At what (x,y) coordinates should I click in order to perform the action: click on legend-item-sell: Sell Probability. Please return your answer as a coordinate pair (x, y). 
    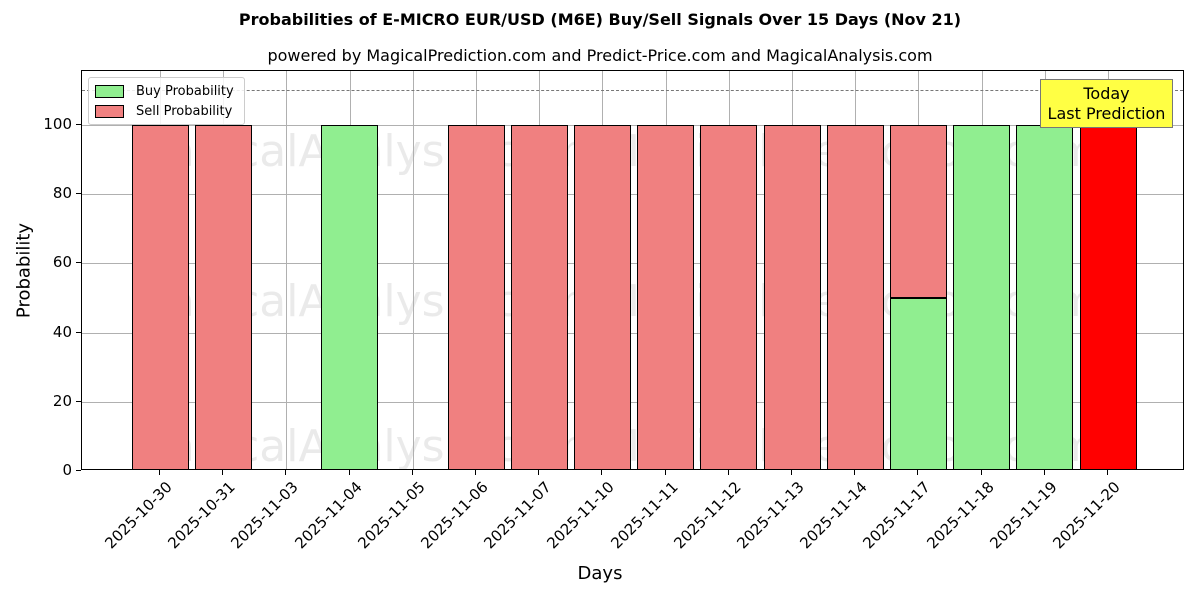
    Looking at the image, I should click on (163, 111).